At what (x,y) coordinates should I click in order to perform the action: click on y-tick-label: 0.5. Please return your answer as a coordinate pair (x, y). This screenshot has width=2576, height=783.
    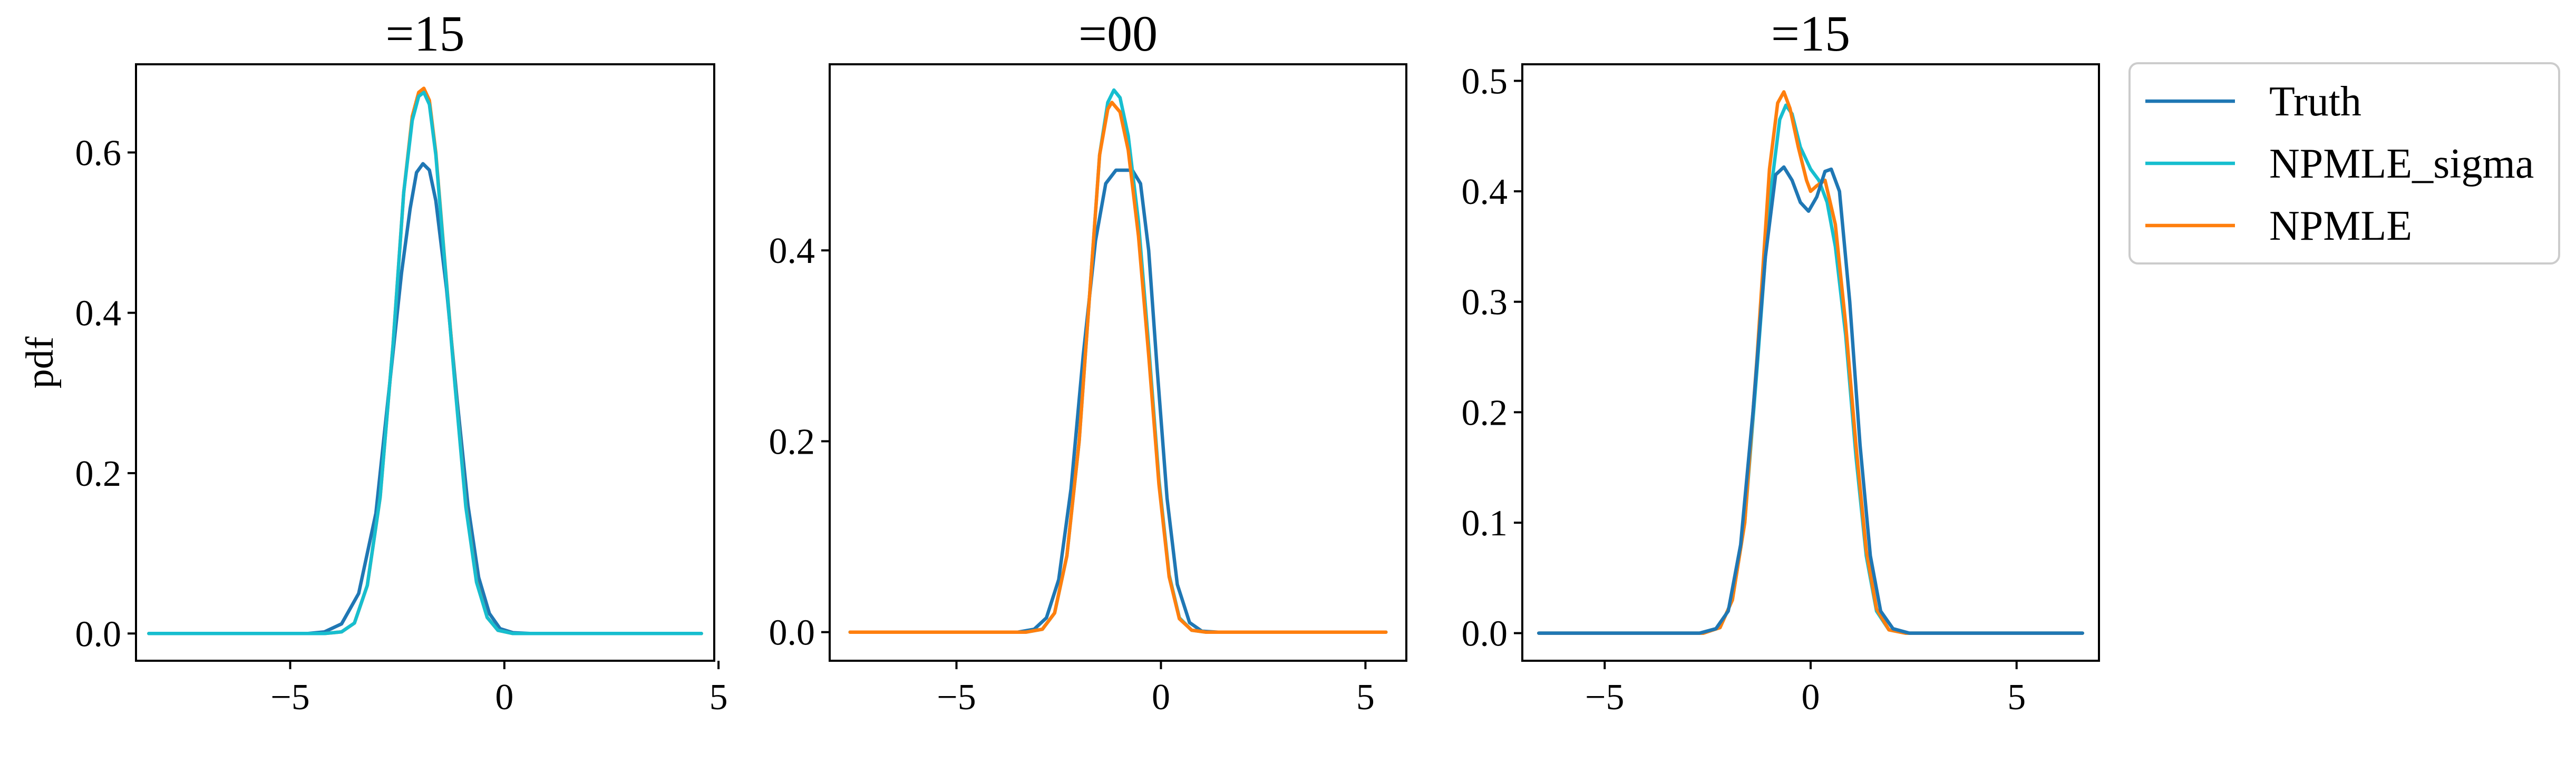
    Looking at the image, I should click on (1485, 81).